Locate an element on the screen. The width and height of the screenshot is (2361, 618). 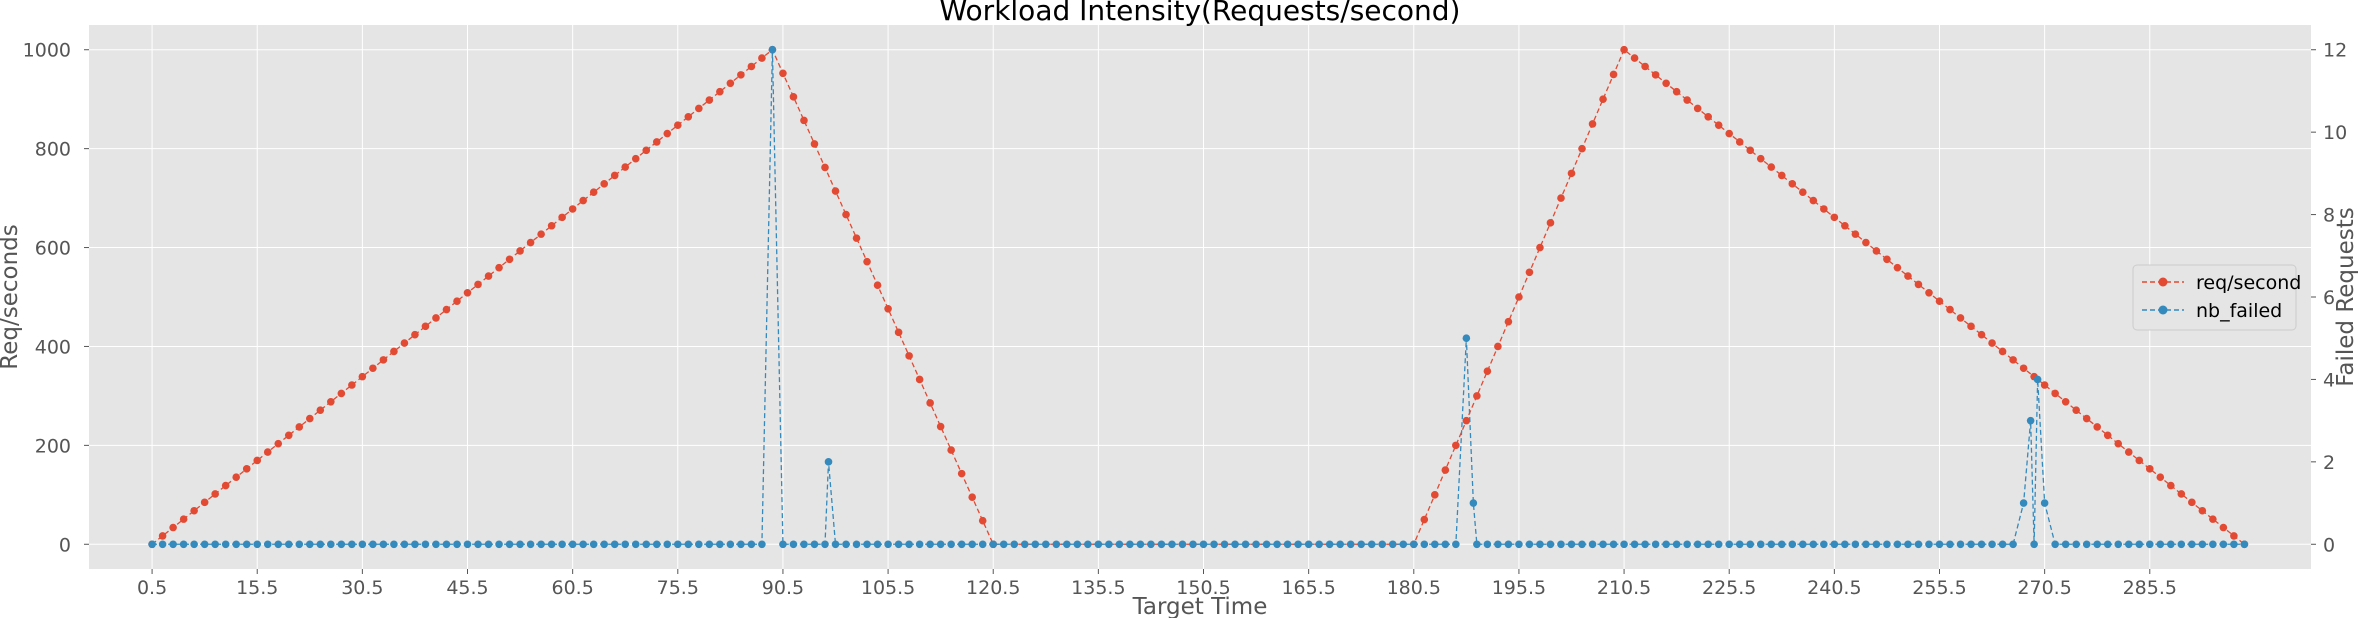
x-tick-label: 30.5 is located at coordinates (362, 588).